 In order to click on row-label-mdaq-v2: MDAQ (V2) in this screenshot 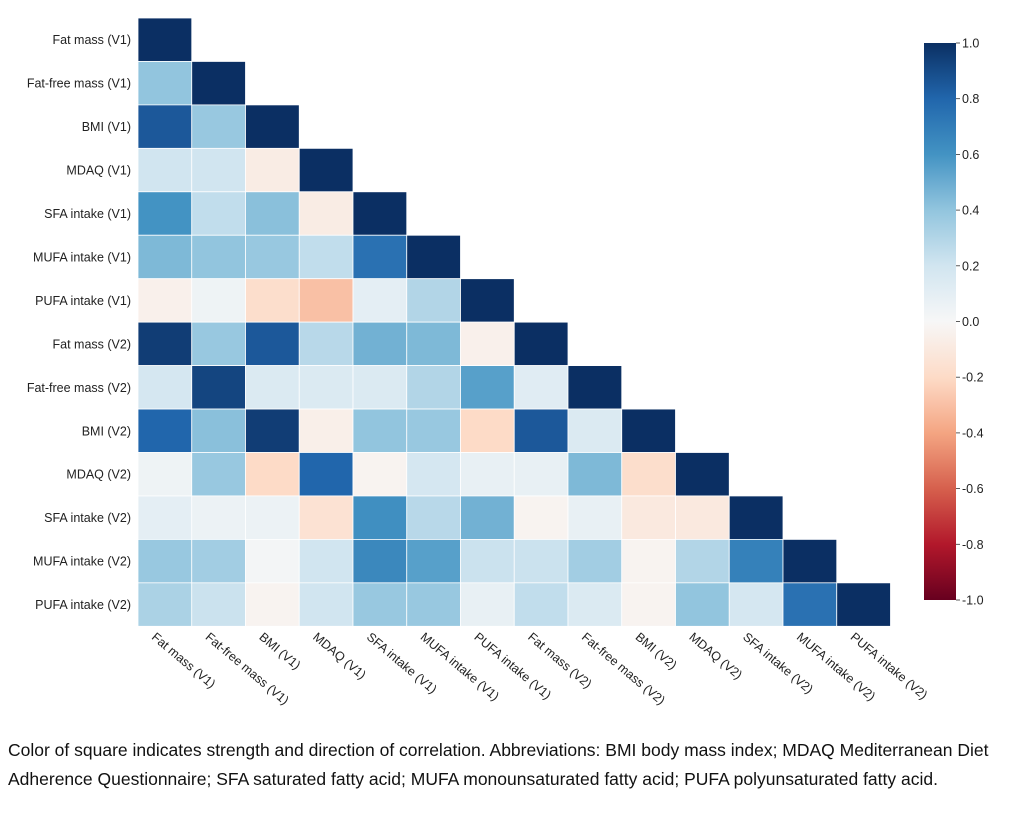, I will do `click(98, 475)`.